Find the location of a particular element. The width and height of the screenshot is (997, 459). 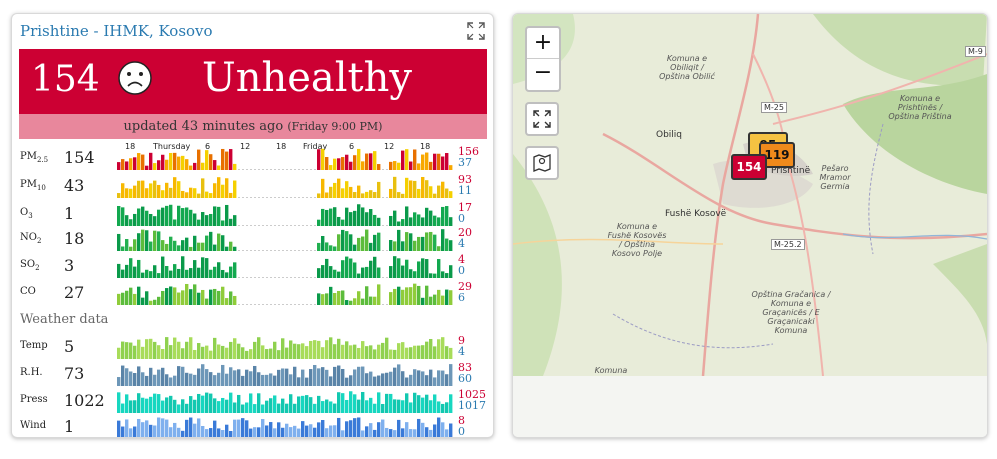

fullscreen-button is located at coordinates (542, 119).